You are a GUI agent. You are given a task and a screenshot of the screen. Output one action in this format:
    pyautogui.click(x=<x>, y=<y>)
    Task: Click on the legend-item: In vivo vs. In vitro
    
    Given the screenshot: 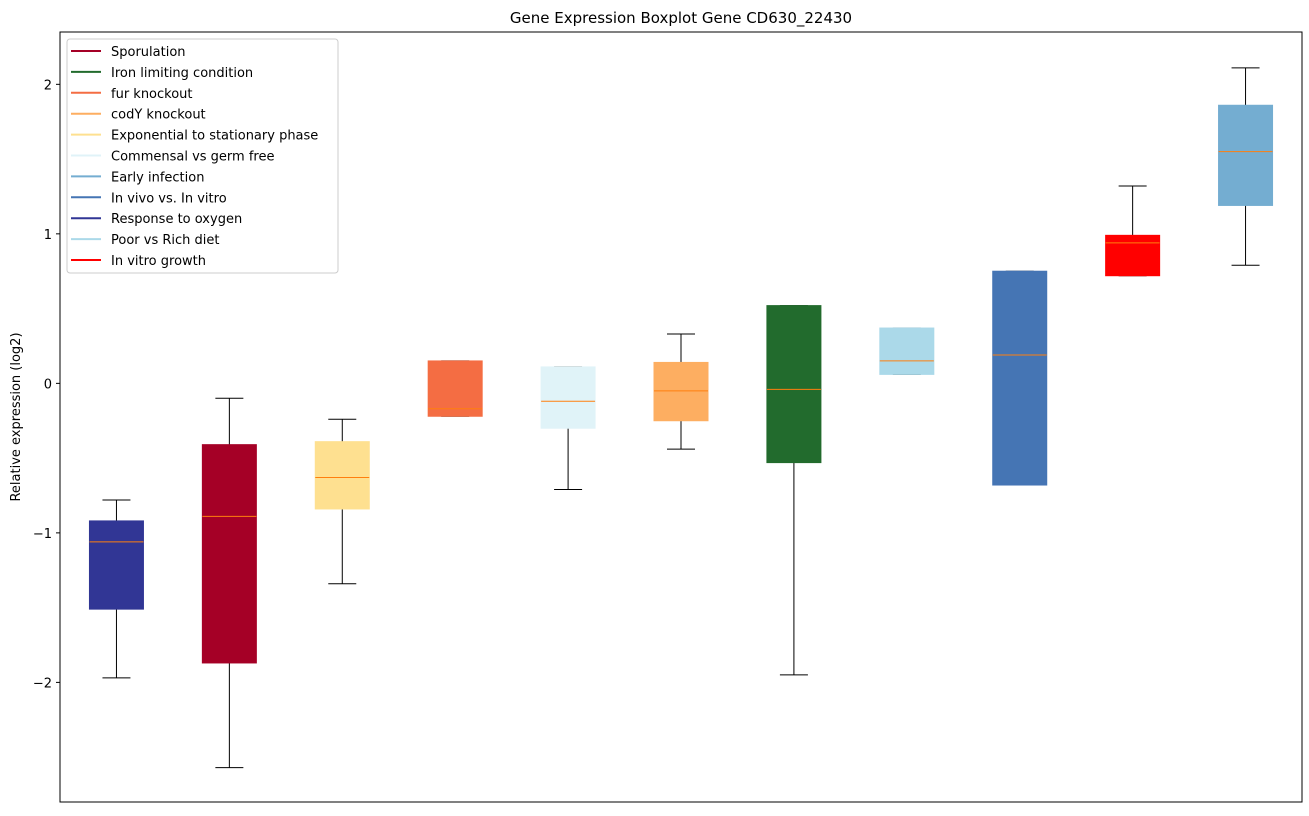 What is the action you would take?
    pyautogui.click(x=149, y=198)
    